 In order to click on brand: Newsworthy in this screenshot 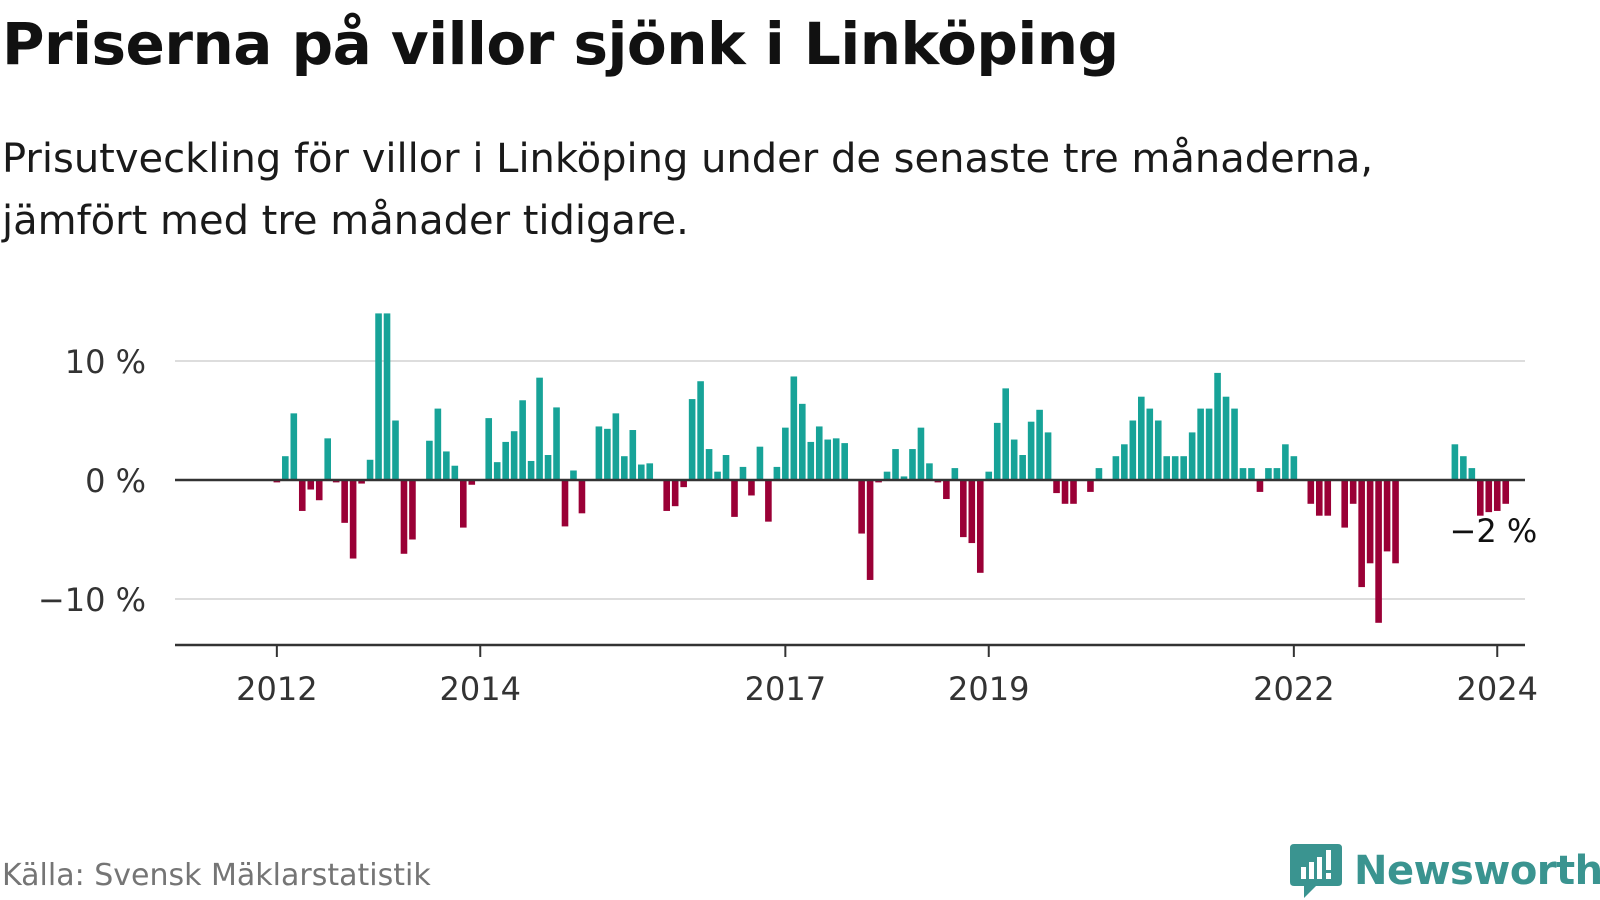, I will do `click(1445, 871)`.